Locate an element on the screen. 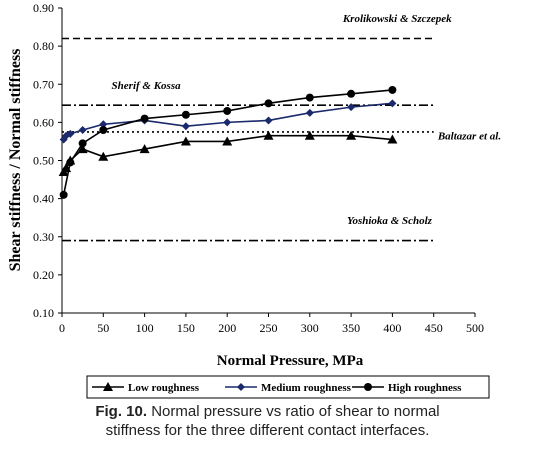 The image size is (535, 453). y-tick-label: 0.60 is located at coordinates (43, 122).